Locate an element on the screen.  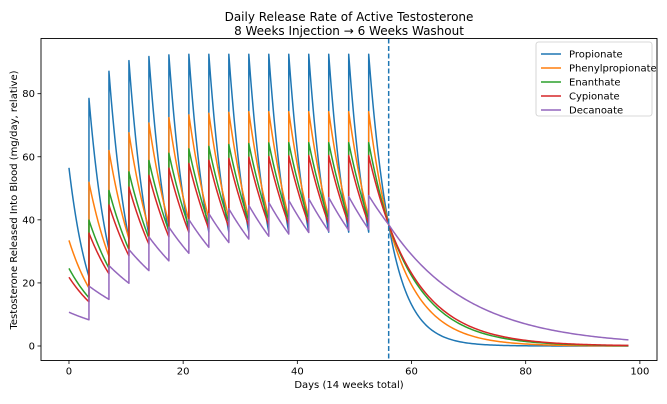
x-tick-label: 60 is located at coordinates (411, 372).